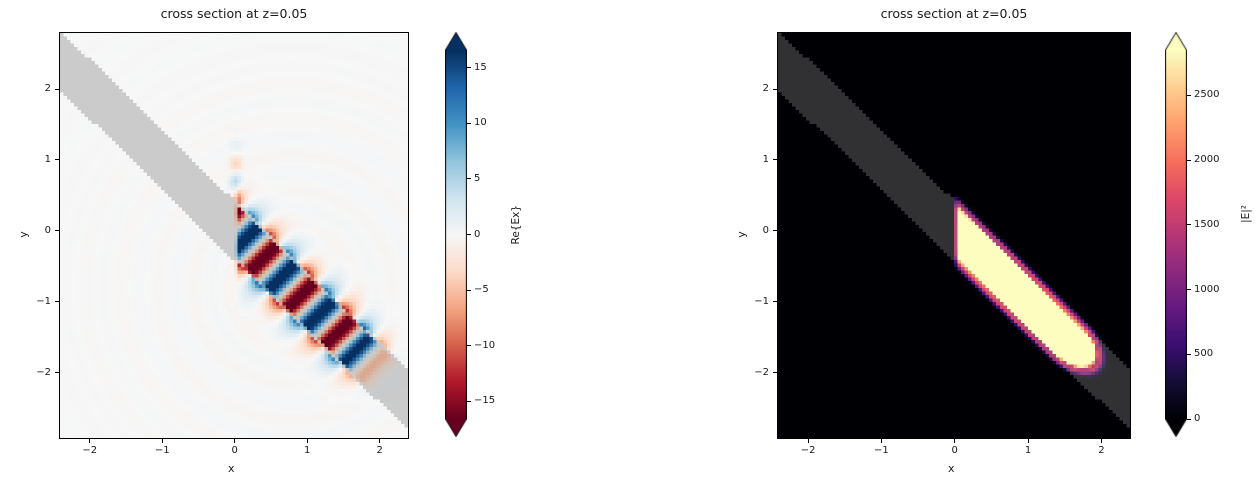 This screenshot has width=1260, height=490. What do you see at coordinates (1207, 224) in the screenshot?
I see `colorbar-tick-label: 1500` at bounding box center [1207, 224].